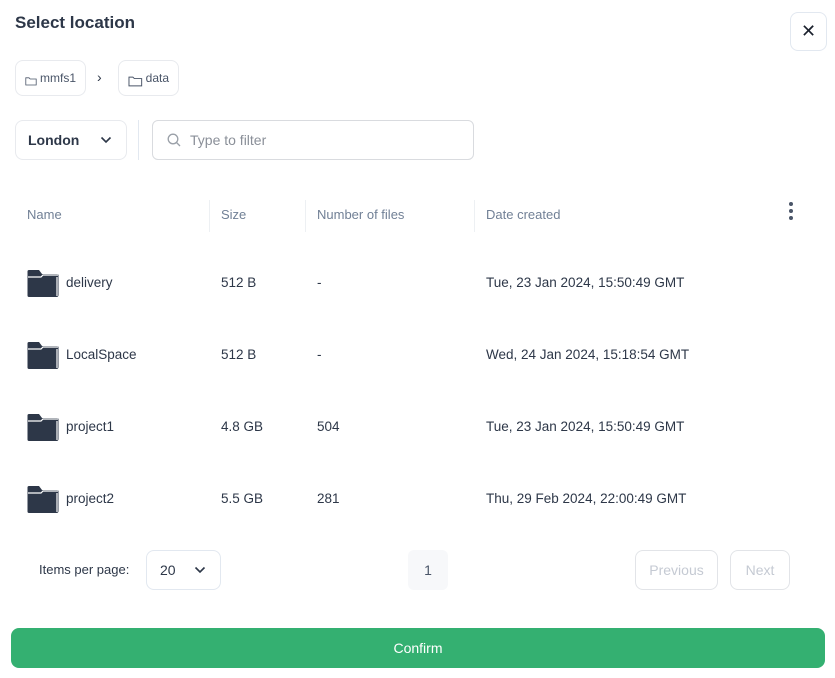  I want to click on row-files: 281, so click(328, 498).